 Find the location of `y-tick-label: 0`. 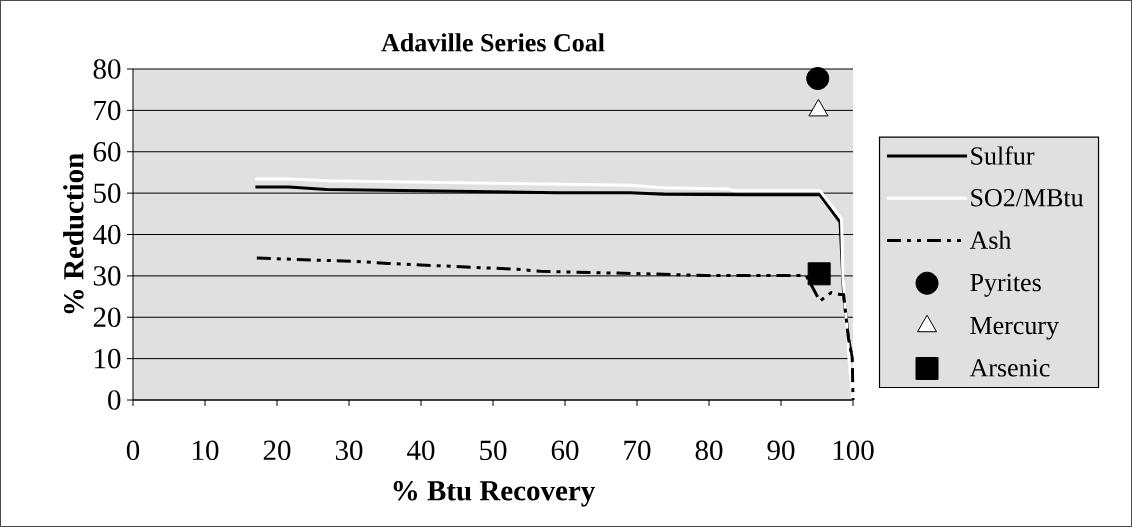

y-tick-label: 0 is located at coordinates (114, 400).